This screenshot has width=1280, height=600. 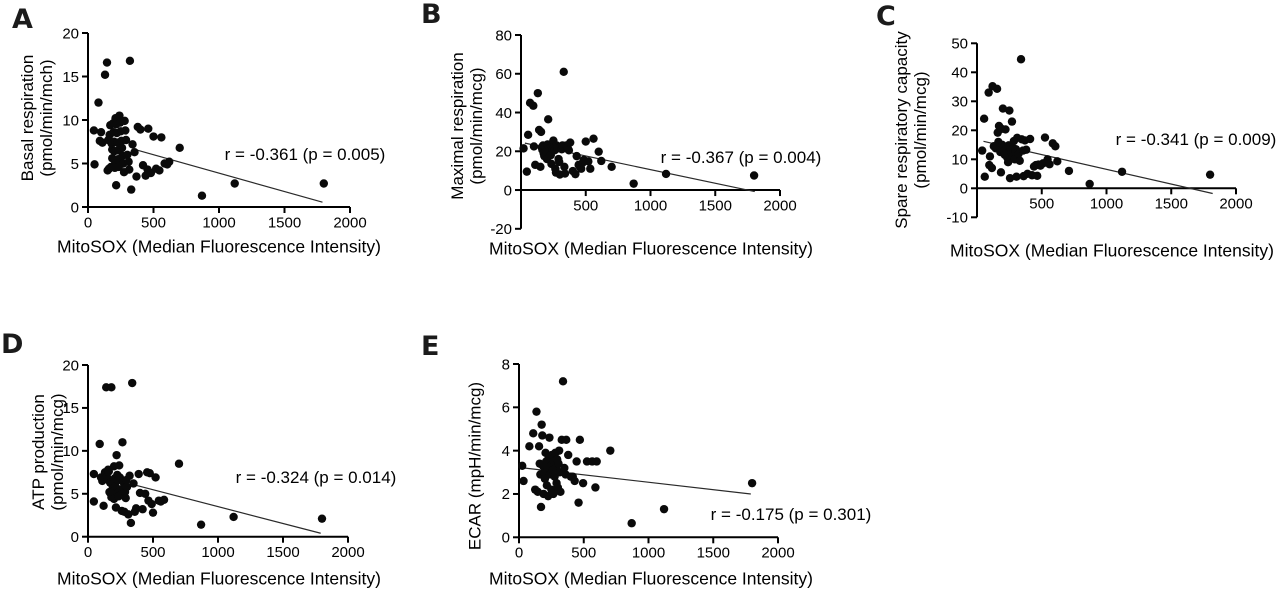 I want to click on y-tick-label: 40, so click(x=959, y=73).